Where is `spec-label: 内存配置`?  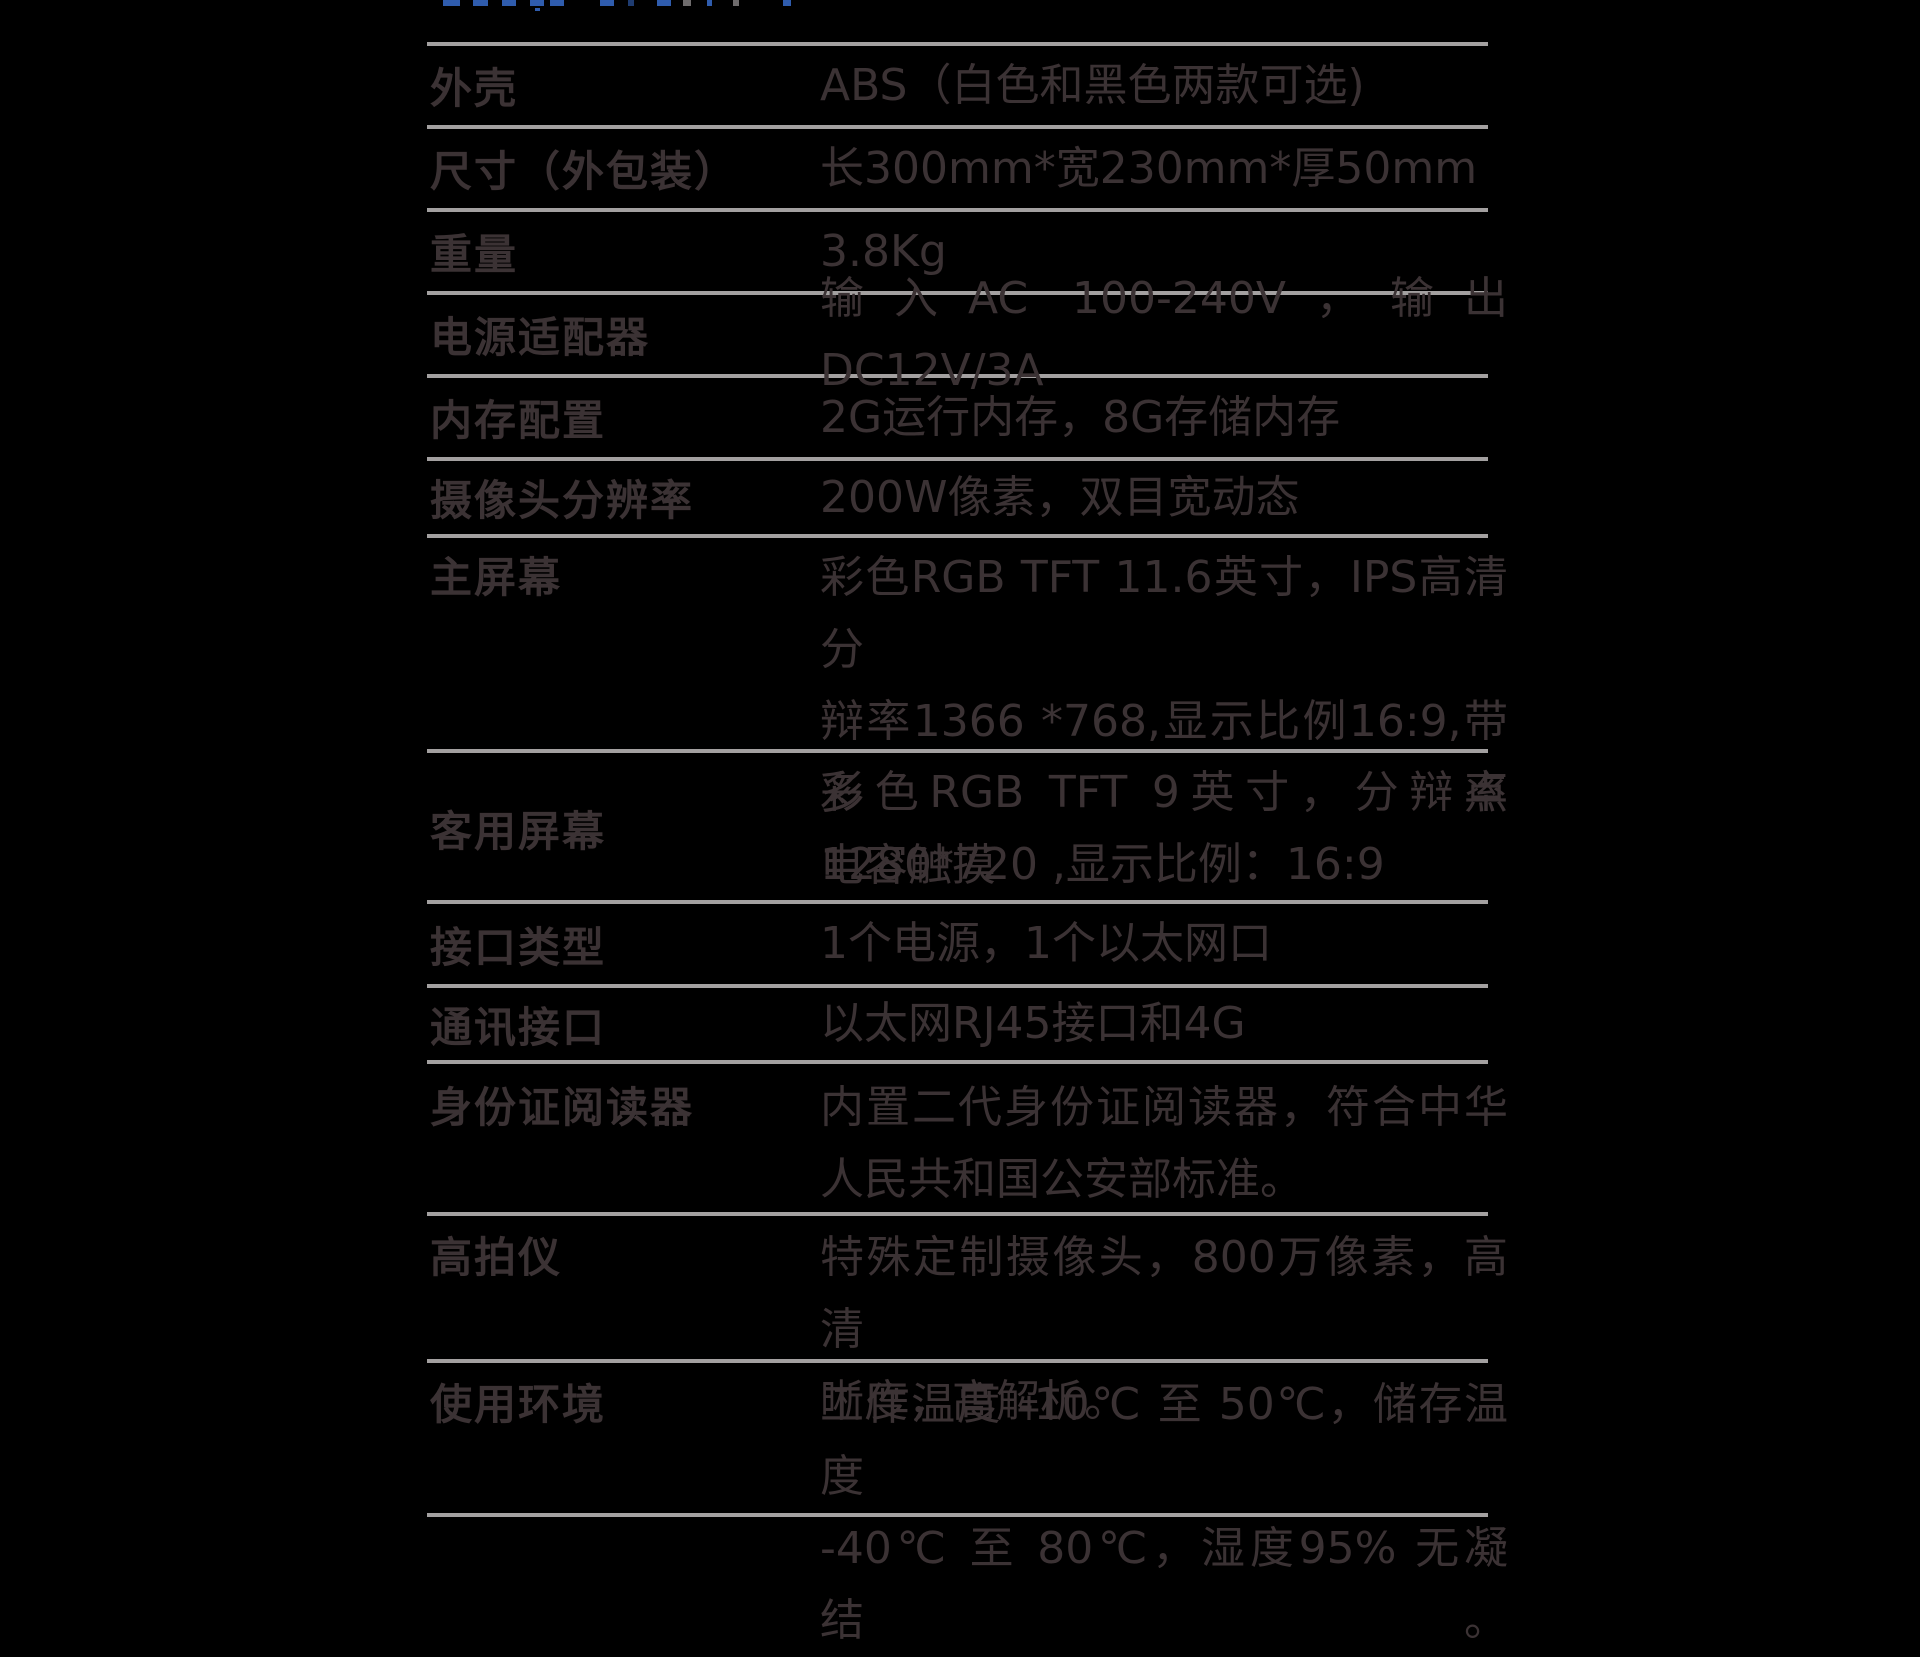 spec-label: 内存配置 is located at coordinates (518, 420).